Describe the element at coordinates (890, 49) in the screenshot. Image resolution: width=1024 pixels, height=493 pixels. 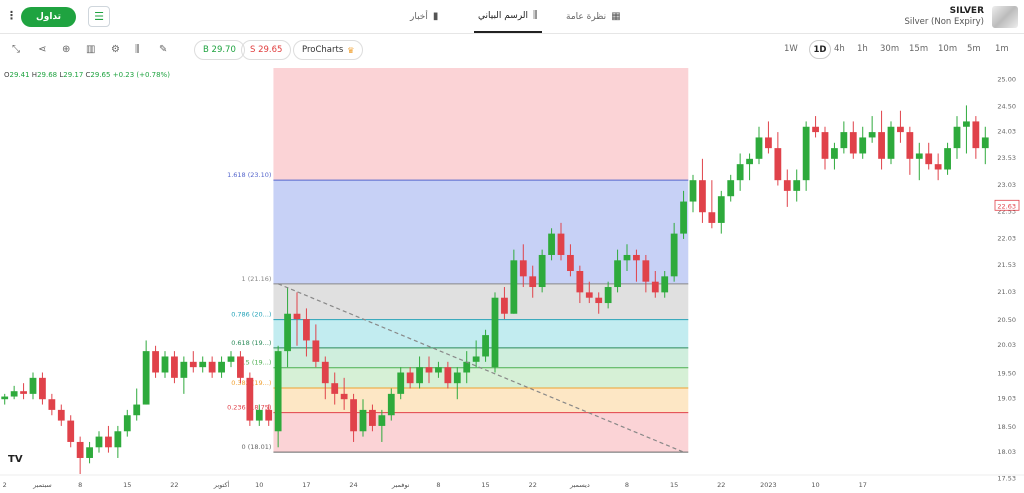
I see `timeframe-30m: 30m` at that location.